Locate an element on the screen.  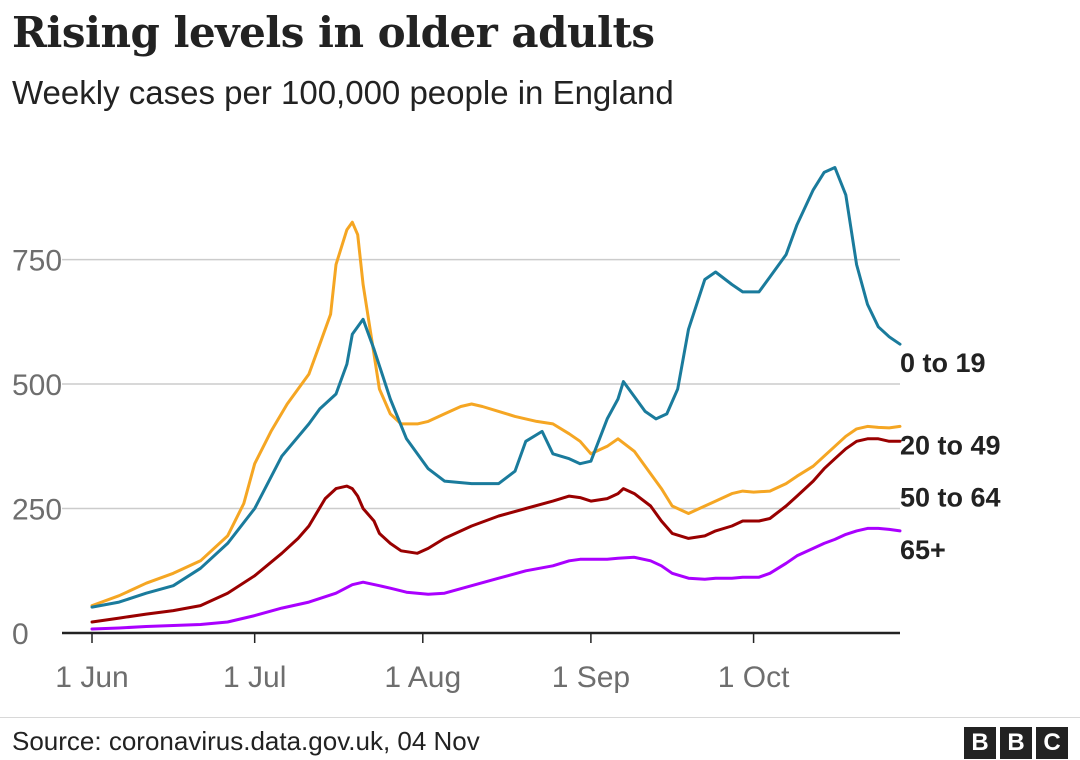
y-axis-ticks: 0 250 500 750 is located at coordinates (37, 448).